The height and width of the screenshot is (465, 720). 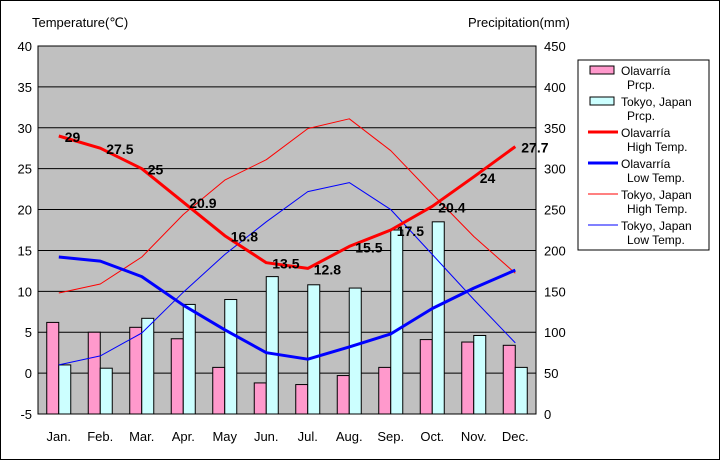 I want to click on x-tick-label: Oct., so click(x=432, y=436).